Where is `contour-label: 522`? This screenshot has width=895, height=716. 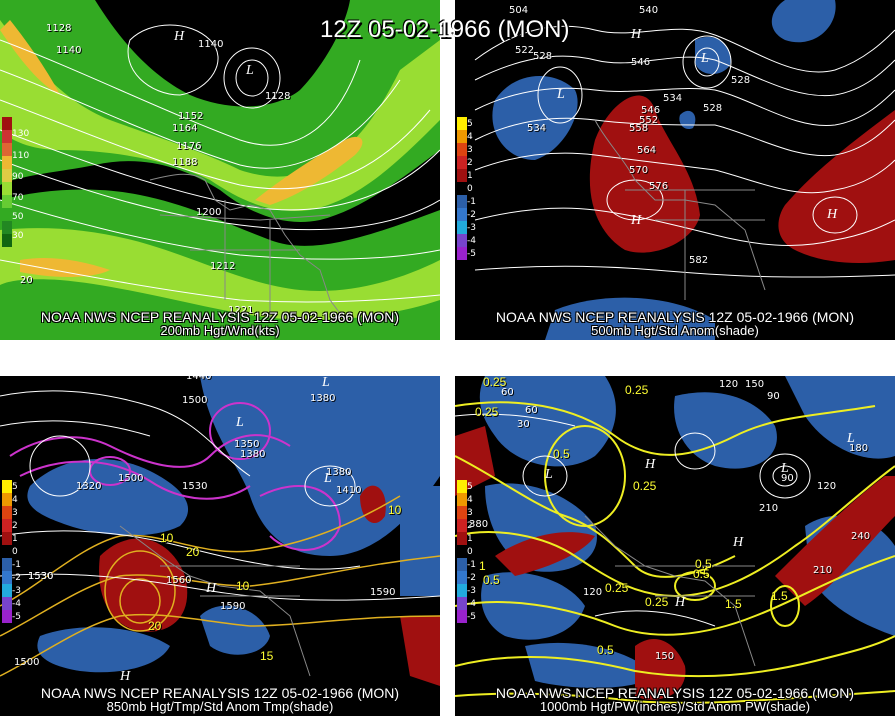
contour-label: 522 is located at coordinates (525, 50).